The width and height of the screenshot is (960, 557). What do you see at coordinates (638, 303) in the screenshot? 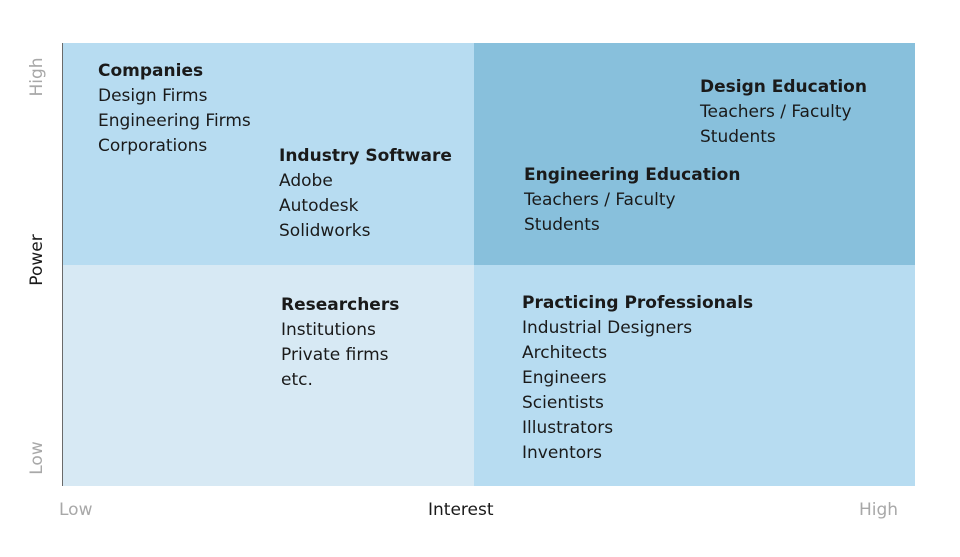
I see `group-title: Practicing Professionals` at bounding box center [638, 303].